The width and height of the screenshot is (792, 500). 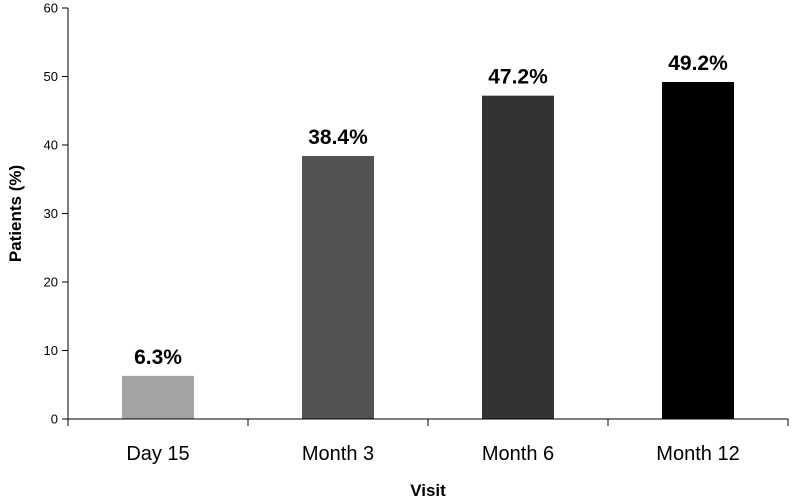 What do you see at coordinates (338, 137) in the screenshot?
I see `data-label: 38.4%` at bounding box center [338, 137].